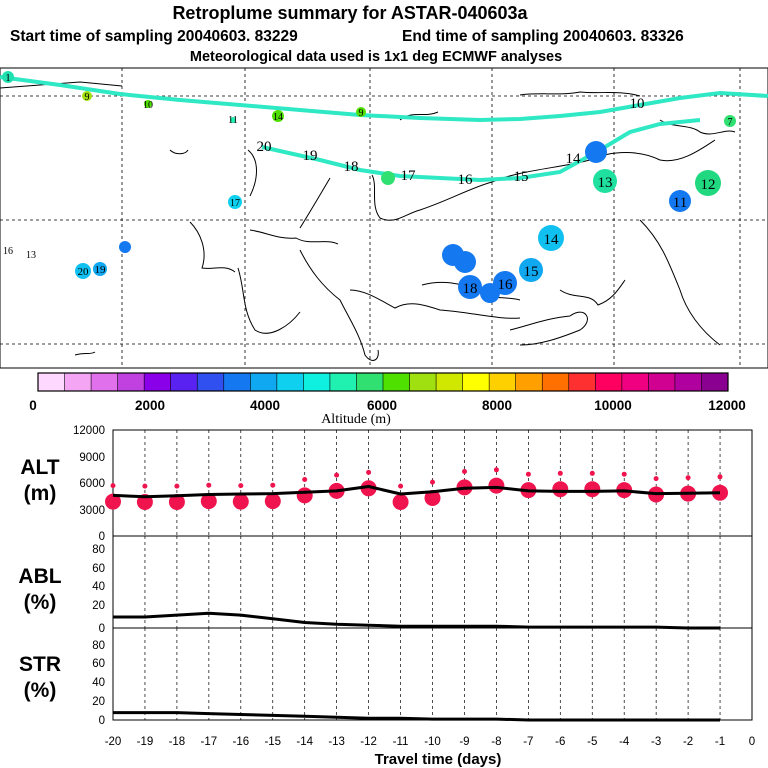  I want to click on x-tick: -10, so click(432, 742).